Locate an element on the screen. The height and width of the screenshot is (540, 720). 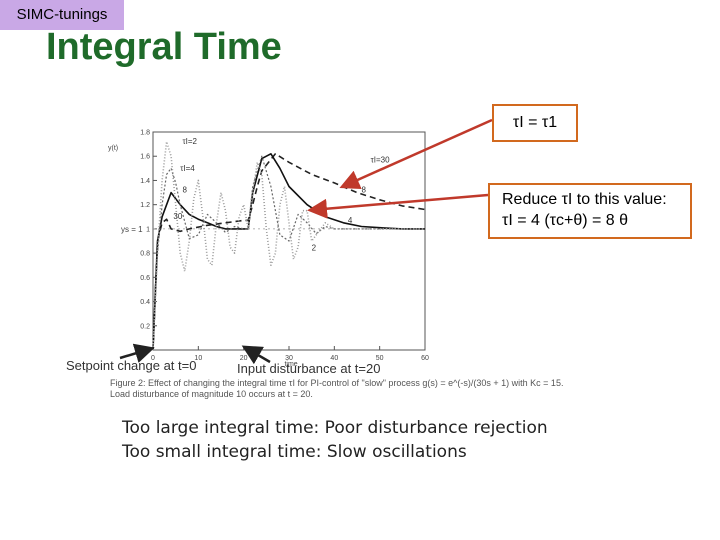
x-tick-label: 10 is located at coordinates (198, 358).